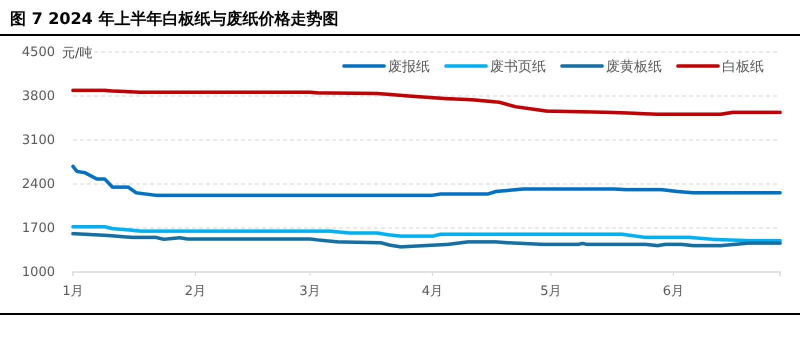 Image resolution: width=800 pixels, height=344 pixels. What do you see at coordinates (673, 292) in the screenshot?
I see `x-tick-label: 6月` at bounding box center [673, 292].